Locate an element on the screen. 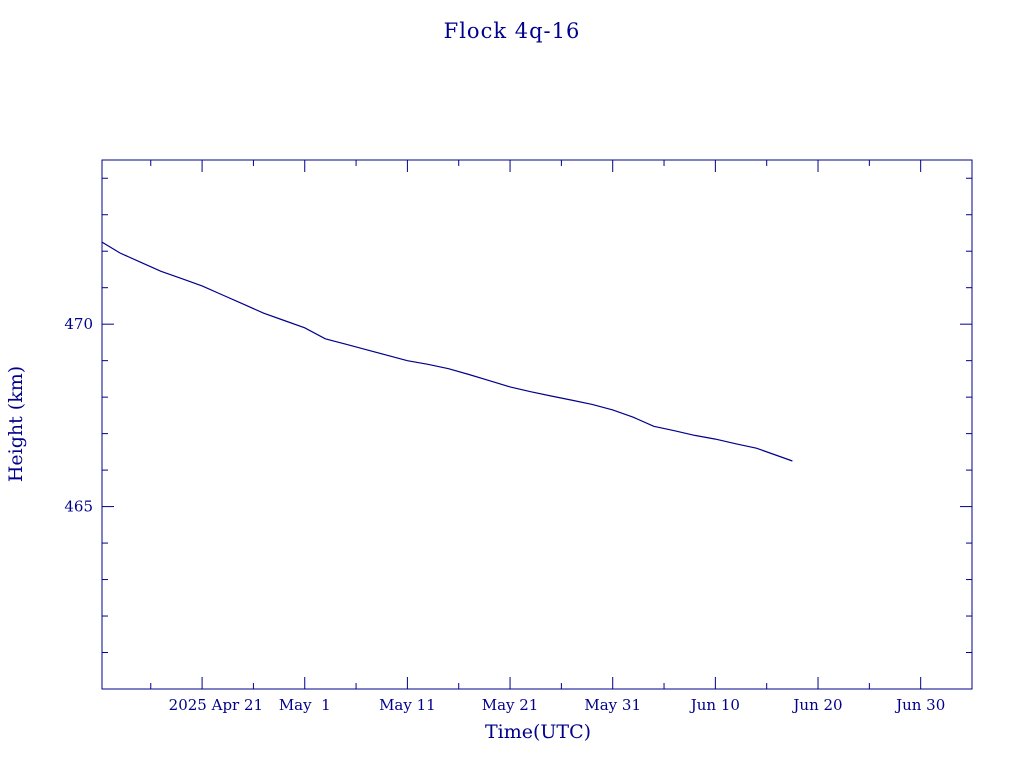 The image size is (1024, 768). y-tick-label: 465 is located at coordinates (78, 507).